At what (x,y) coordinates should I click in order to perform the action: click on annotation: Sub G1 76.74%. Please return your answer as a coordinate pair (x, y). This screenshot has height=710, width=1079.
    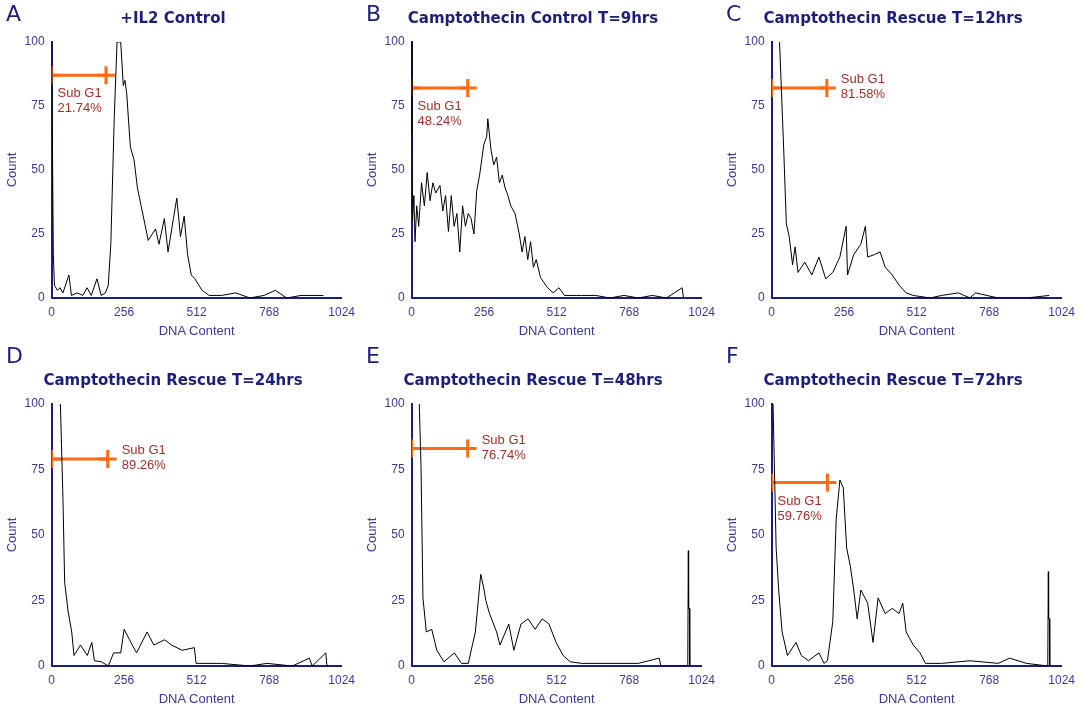
    Looking at the image, I should click on (504, 446).